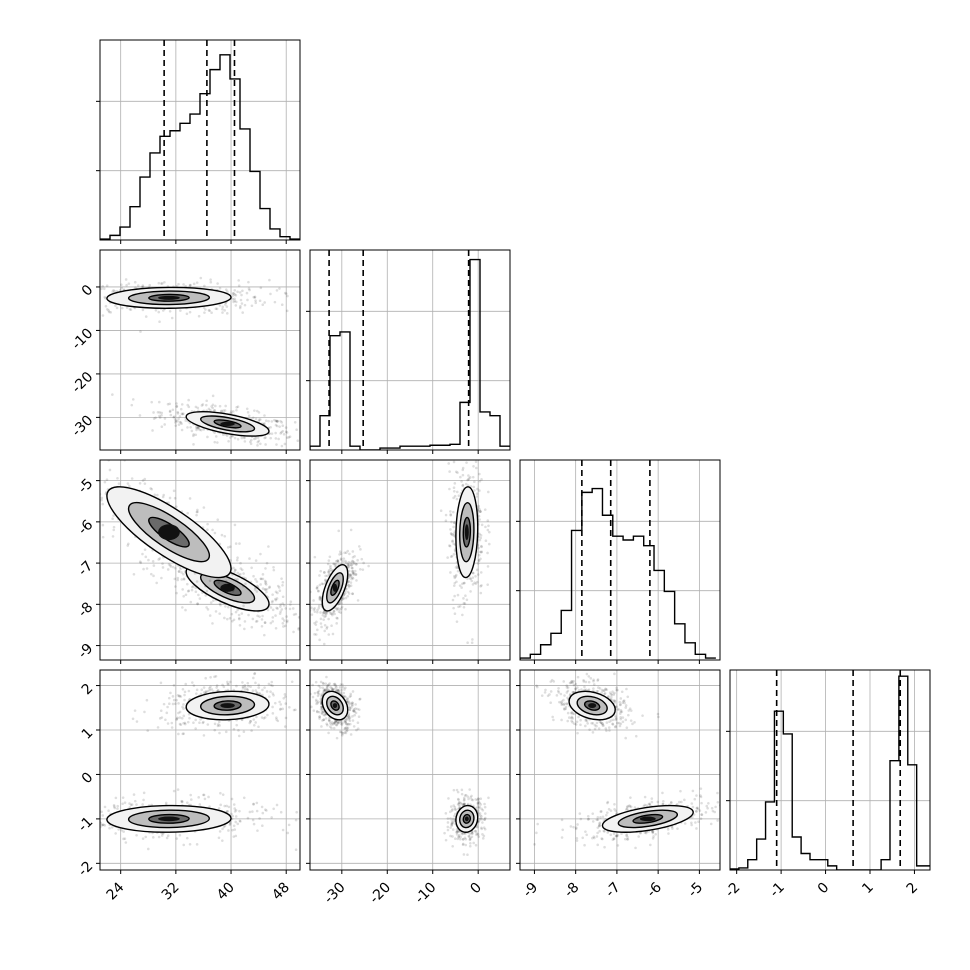 Image resolution: width=970 pixels, height=970 pixels. What do you see at coordinates (410, 770) in the screenshot?
I see `panel-frame` at bounding box center [410, 770].